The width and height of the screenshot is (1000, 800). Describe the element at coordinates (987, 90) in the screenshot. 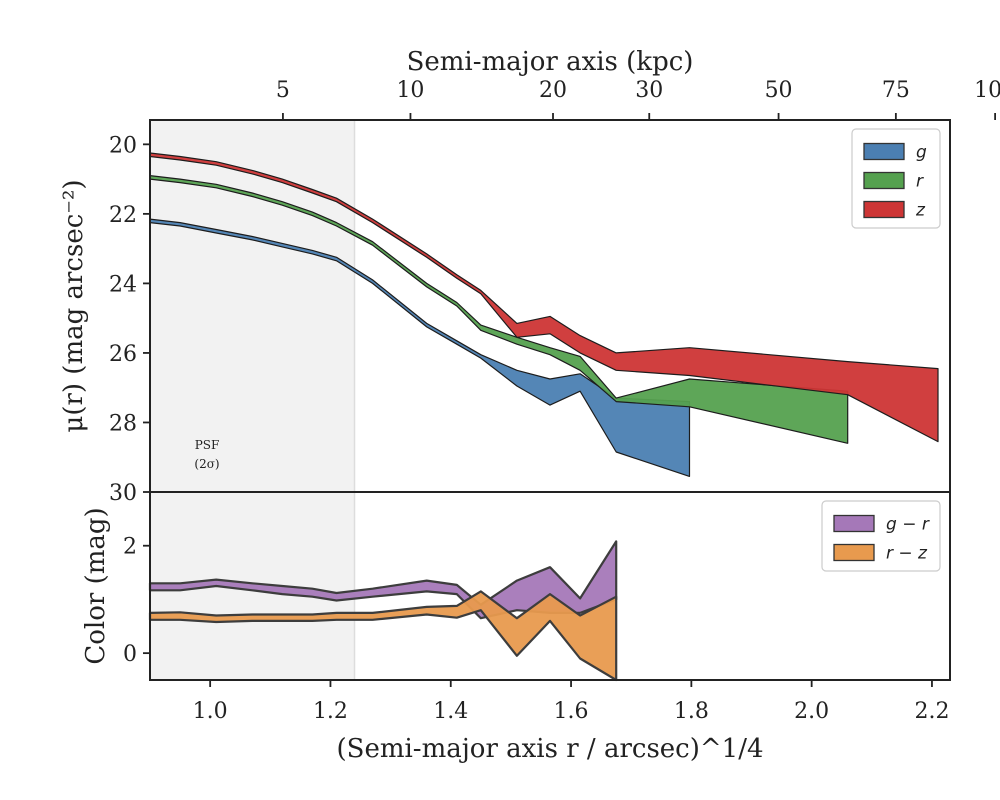

I see `top-xtick-label: 100` at that location.